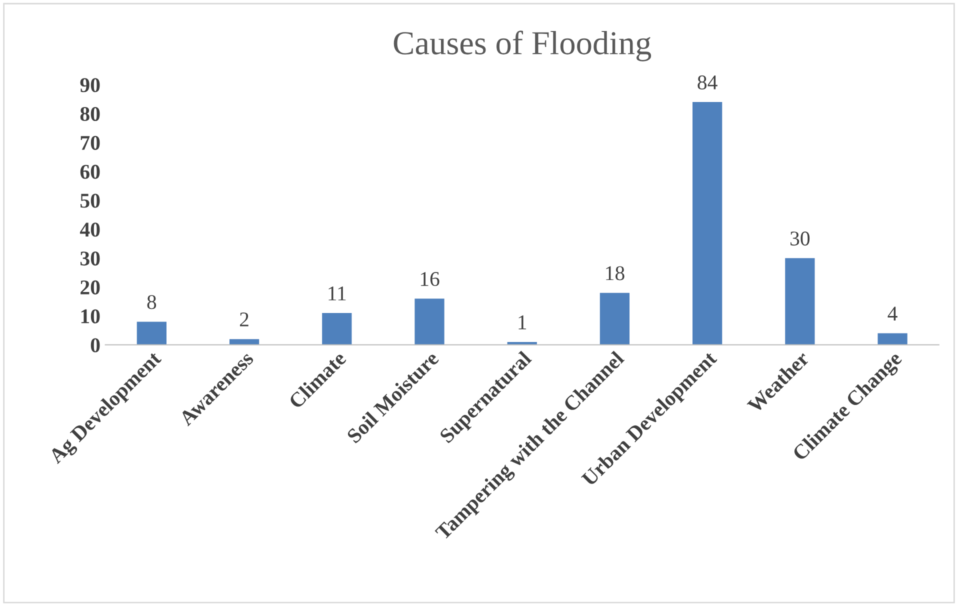 The image size is (958, 605). I want to click on data-label: 2, so click(244, 319).